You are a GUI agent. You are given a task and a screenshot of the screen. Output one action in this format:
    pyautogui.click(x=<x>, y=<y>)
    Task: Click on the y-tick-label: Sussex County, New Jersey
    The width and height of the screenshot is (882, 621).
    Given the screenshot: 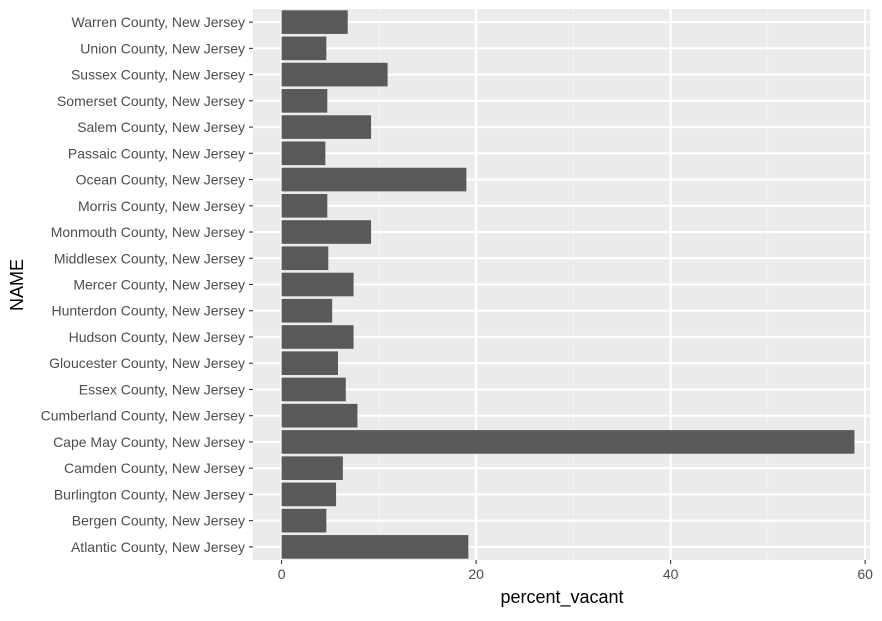 What is the action you would take?
    pyautogui.click(x=158, y=75)
    